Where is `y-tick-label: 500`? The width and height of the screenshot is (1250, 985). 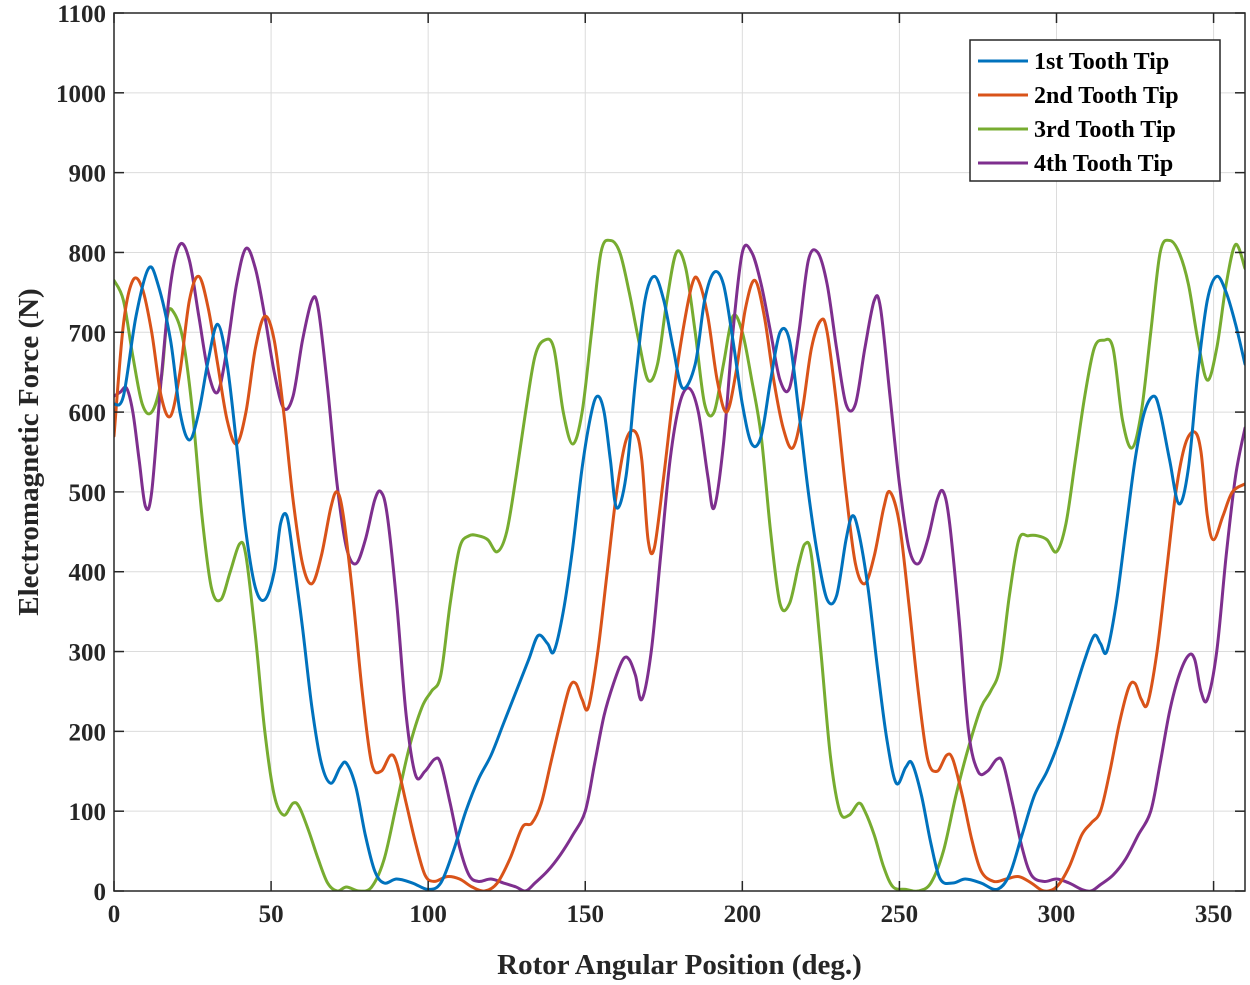 y-tick-label: 500 is located at coordinates (88, 493).